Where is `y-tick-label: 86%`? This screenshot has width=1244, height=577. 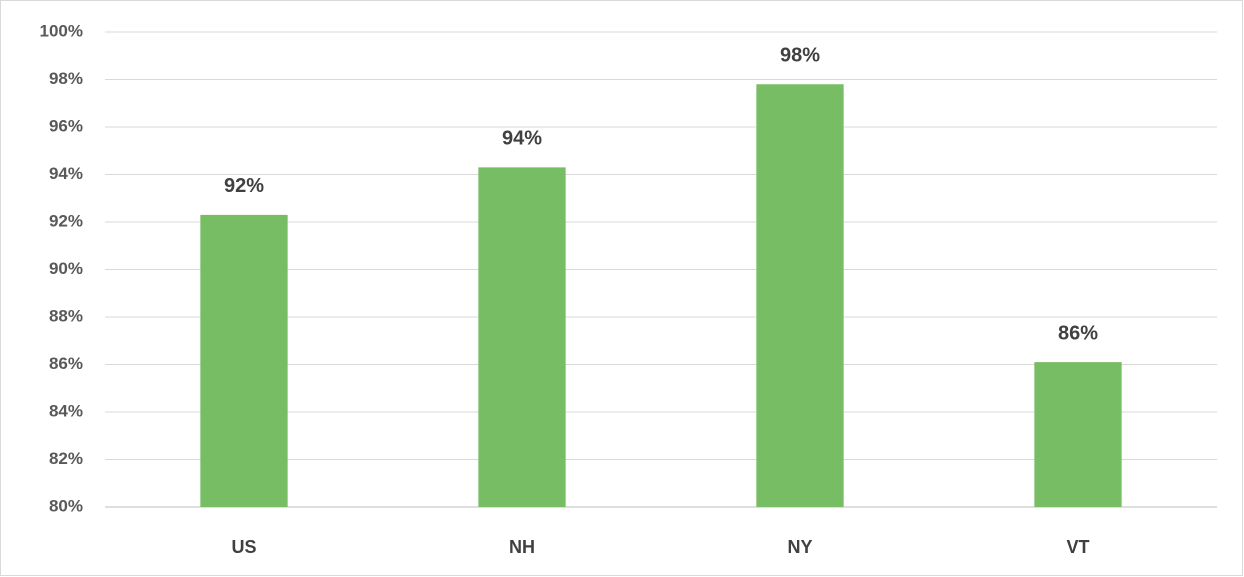 y-tick-label: 86% is located at coordinates (66, 363).